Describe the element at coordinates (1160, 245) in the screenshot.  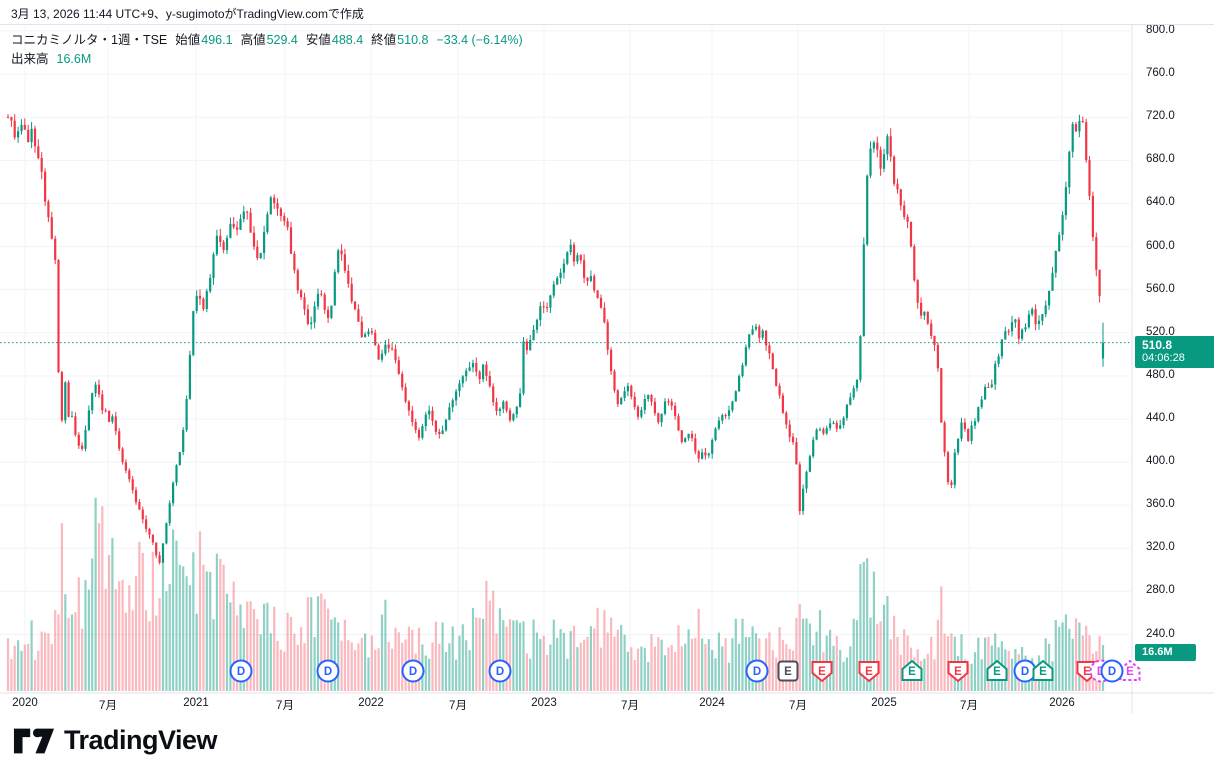
I see `price-axis-label: 600.0` at that location.